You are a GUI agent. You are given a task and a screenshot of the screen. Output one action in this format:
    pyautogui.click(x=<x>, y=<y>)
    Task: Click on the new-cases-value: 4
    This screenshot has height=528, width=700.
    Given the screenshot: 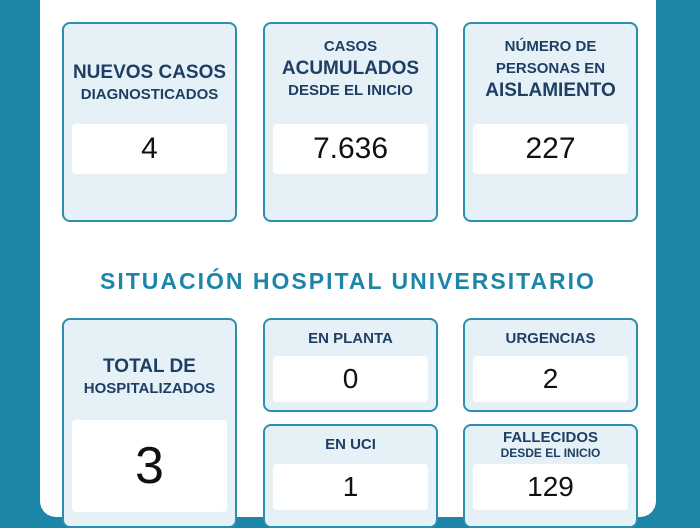 What is the action you would take?
    pyautogui.click(x=149, y=149)
    